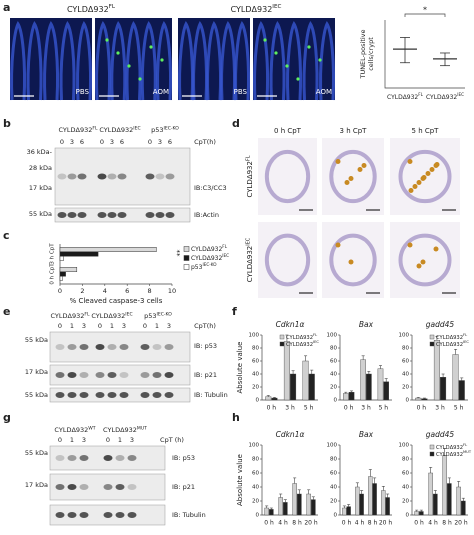  Describe the element at coordinates (183, 458) in the screenshot. I see `ib-label: IB: p53` at that location.